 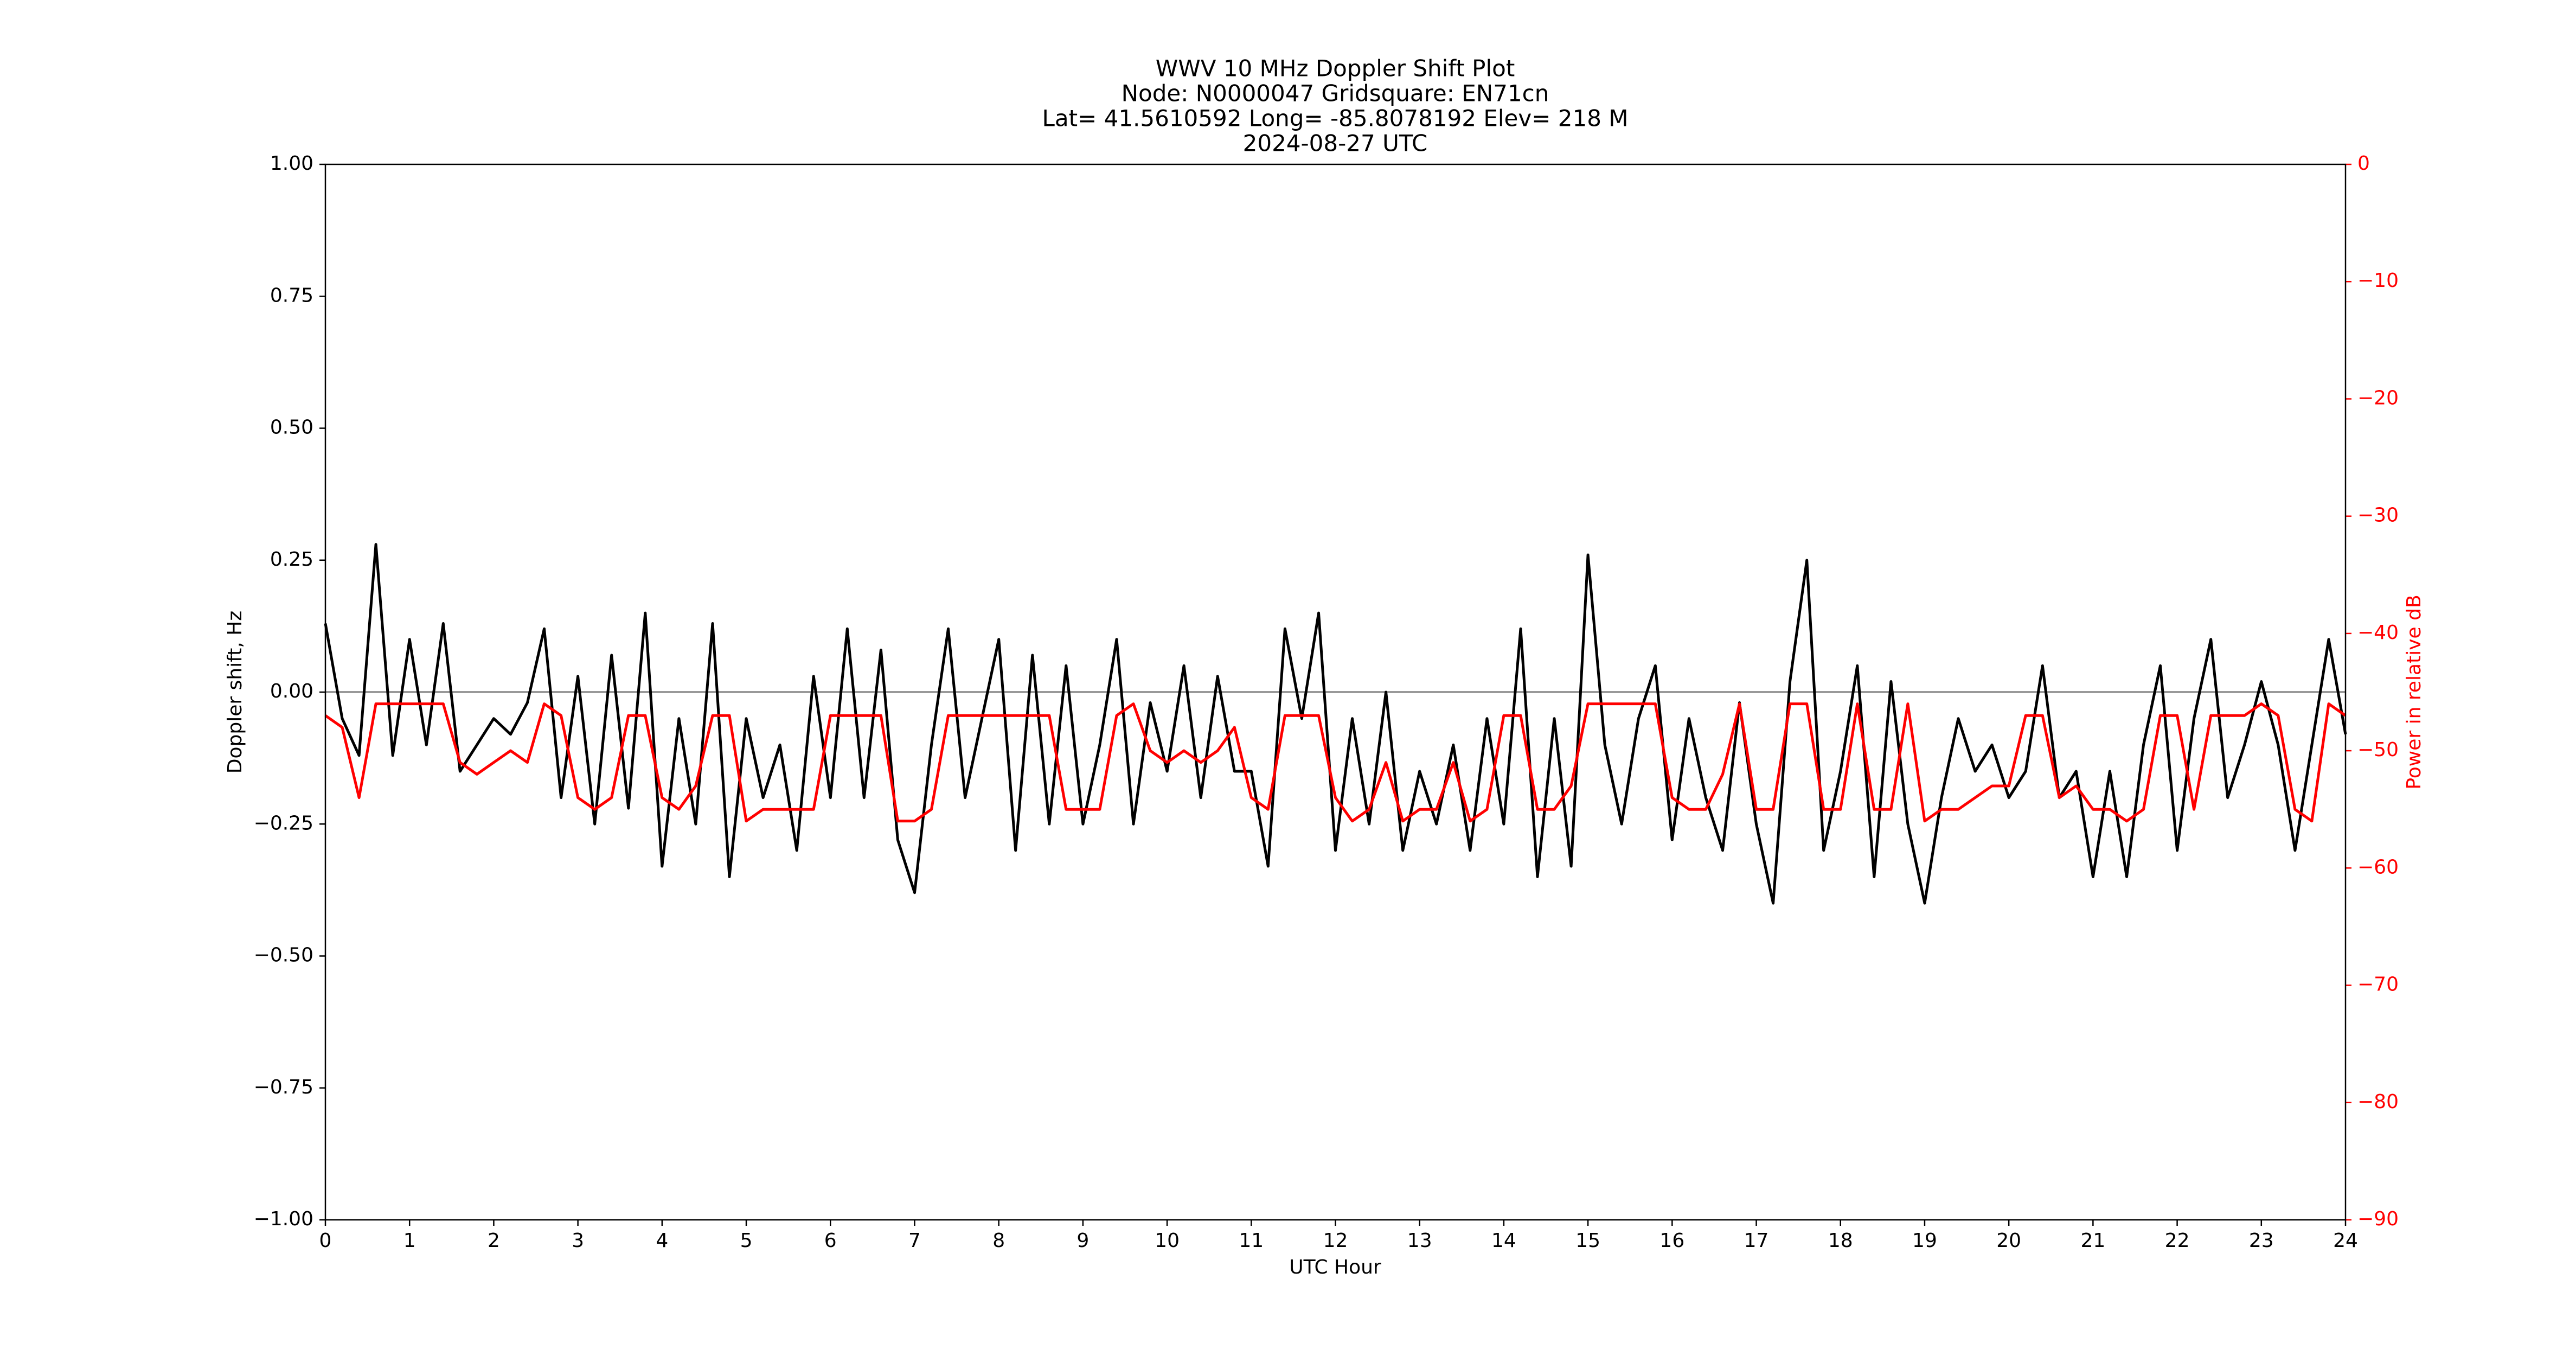 I want to click on x-tick-label: 1, so click(x=409, y=1241).